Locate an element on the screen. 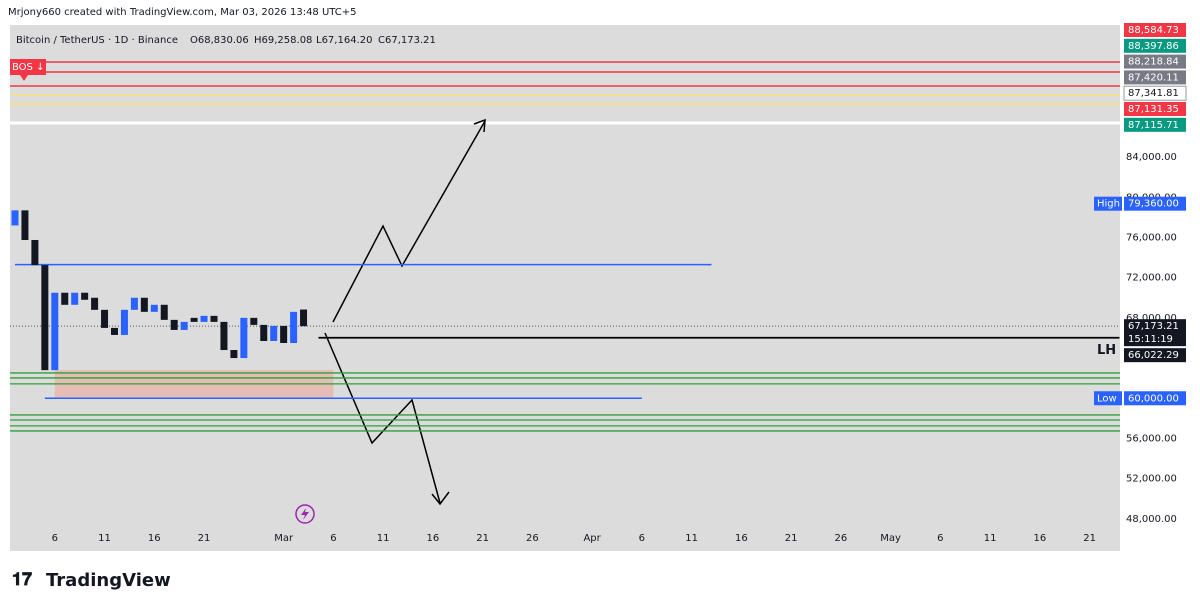 This screenshot has width=1200, height=609. drawing-lines is located at coordinates (565, 93).